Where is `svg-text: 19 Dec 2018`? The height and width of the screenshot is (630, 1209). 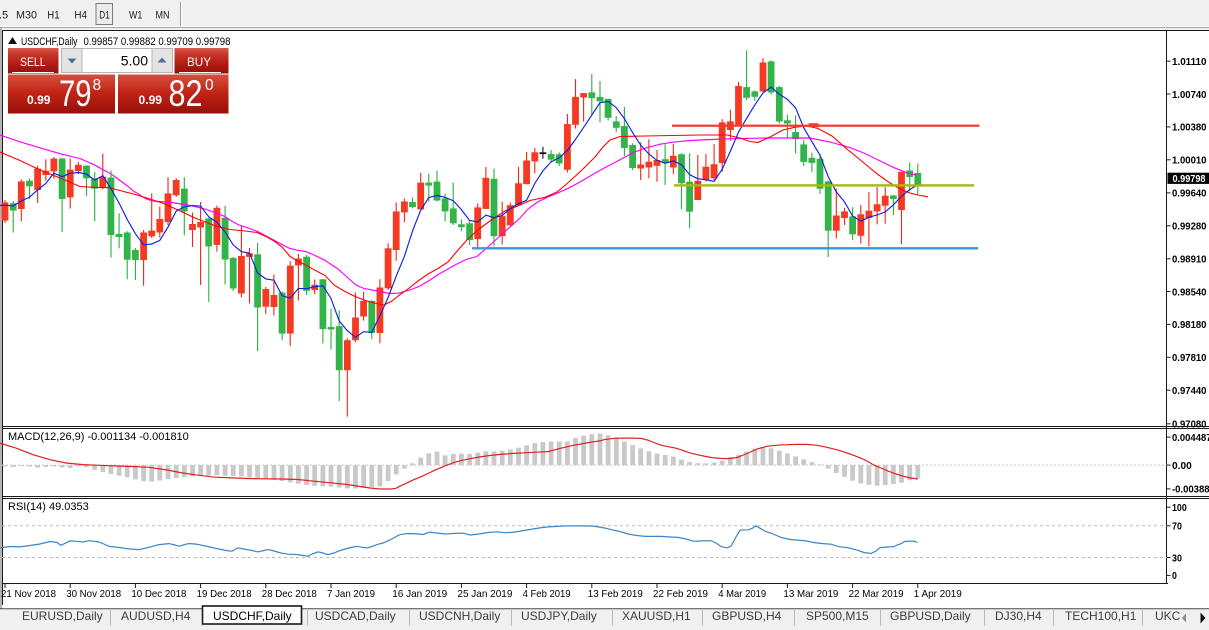 svg-text: 19 Dec 2018 is located at coordinates (224, 594).